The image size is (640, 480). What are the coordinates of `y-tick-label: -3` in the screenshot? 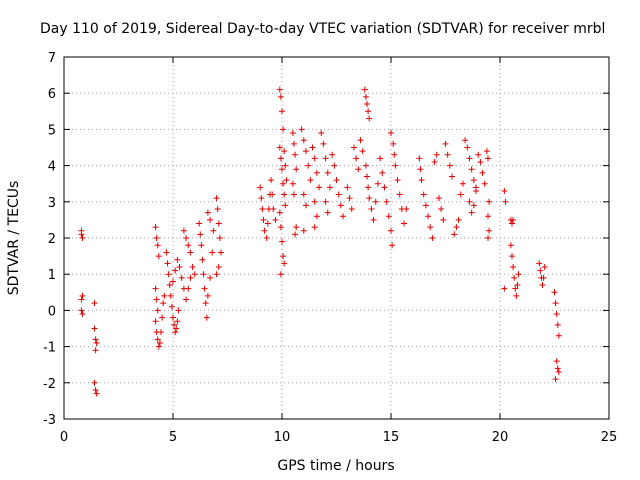 It's located at (49, 420).